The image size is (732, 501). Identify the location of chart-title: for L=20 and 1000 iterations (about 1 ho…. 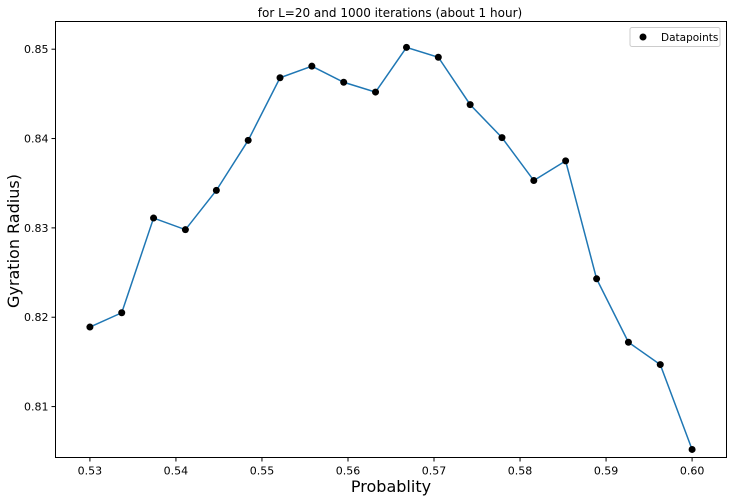
(390, 13).